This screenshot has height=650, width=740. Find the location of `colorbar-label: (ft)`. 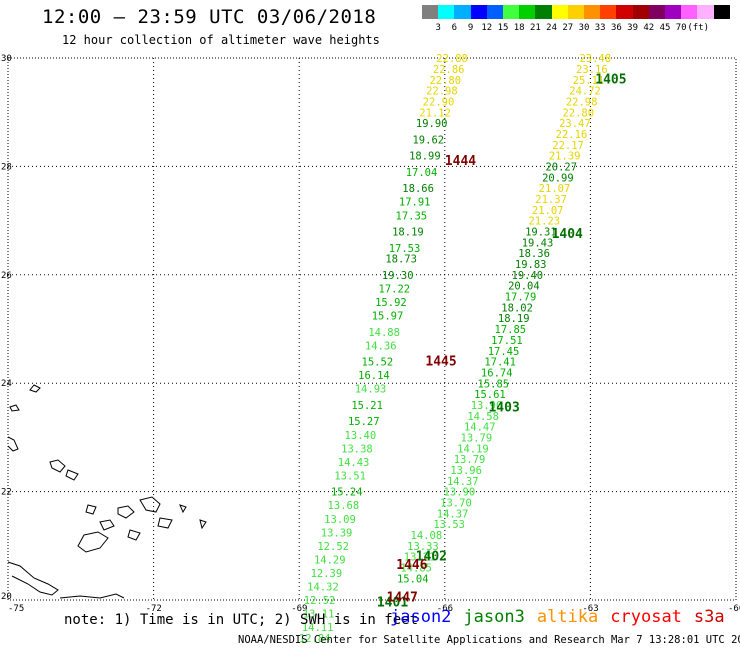

colorbar-label: (ft) is located at coordinates (698, 28).